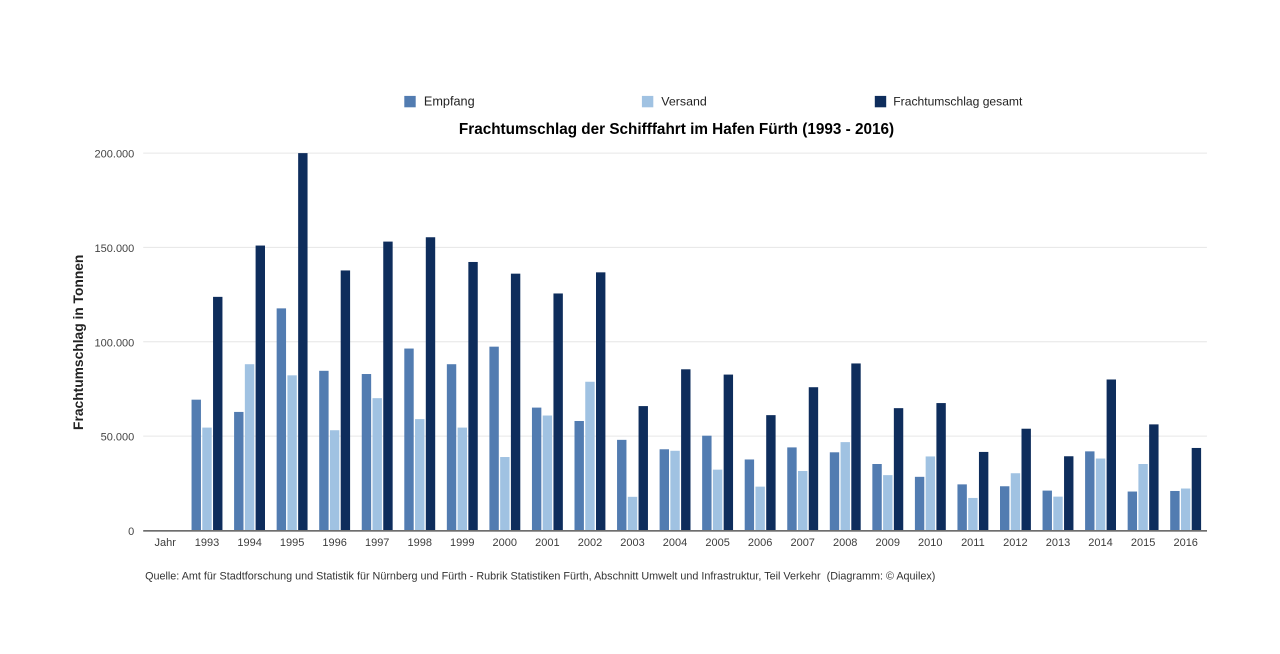 This screenshot has width=1280, height=654. Describe the element at coordinates (675, 543) in the screenshot. I see `svg-text: 2004` at that location.